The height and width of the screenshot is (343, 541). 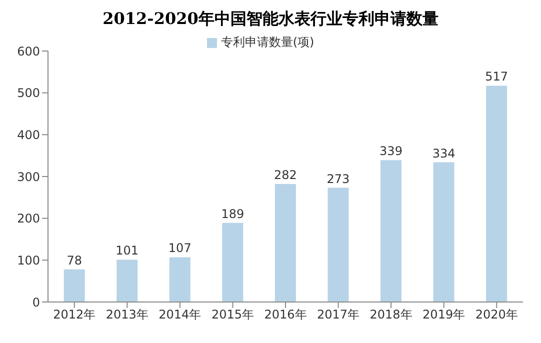 I want to click on x-tick-label: 2016年, so click(x=285, y=315).